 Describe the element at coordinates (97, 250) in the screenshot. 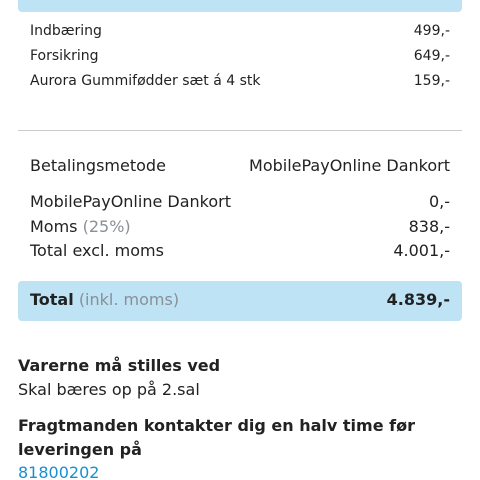

I see `summary-name: Total excl. moms` at that location.